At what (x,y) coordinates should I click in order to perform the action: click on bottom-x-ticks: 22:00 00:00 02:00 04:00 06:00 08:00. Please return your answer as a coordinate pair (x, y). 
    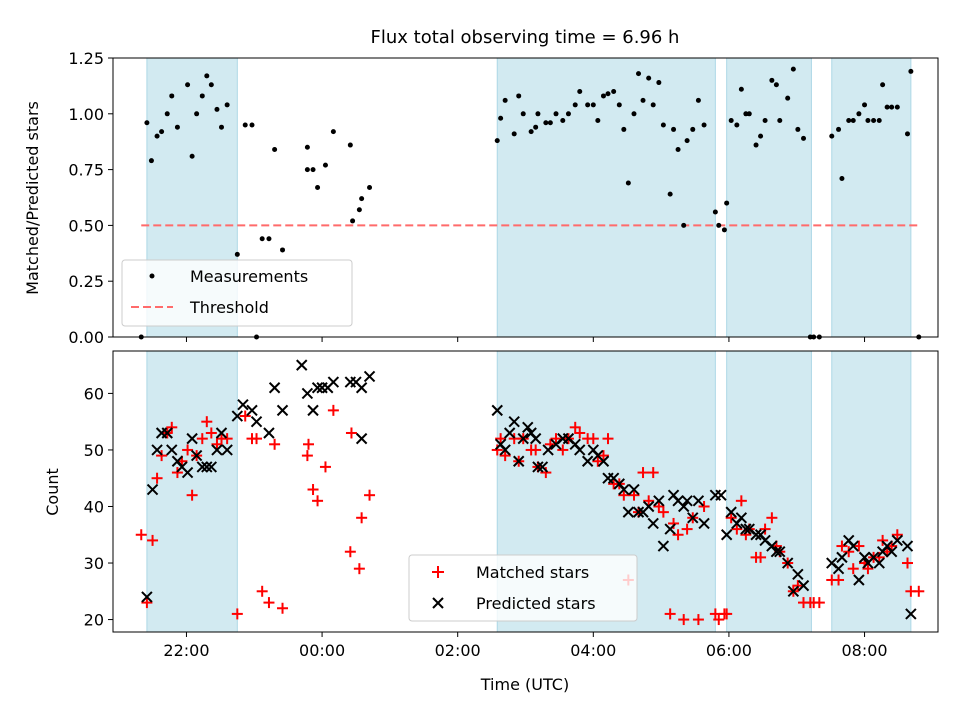
    Looking at the image, I should click on (525, 646).